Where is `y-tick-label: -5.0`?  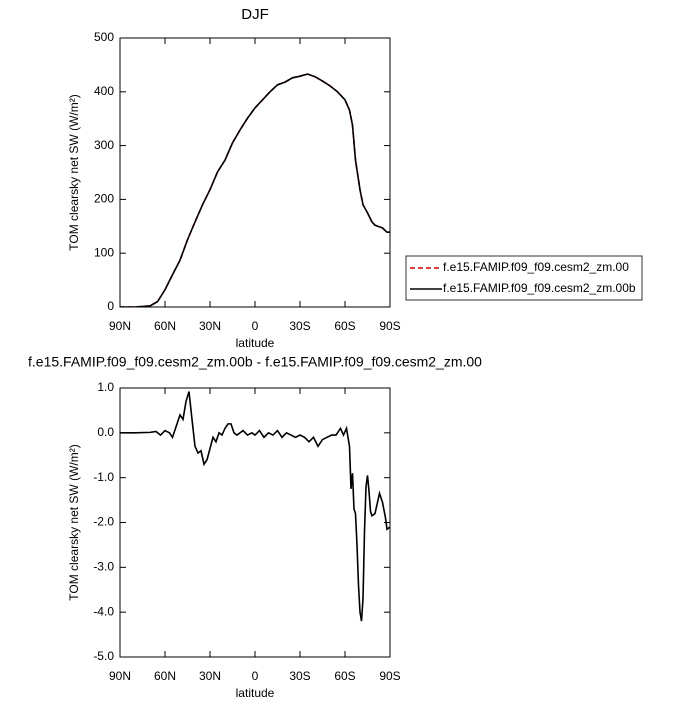
y-tick-label: -5.0 is located at coordinates (103, 656).